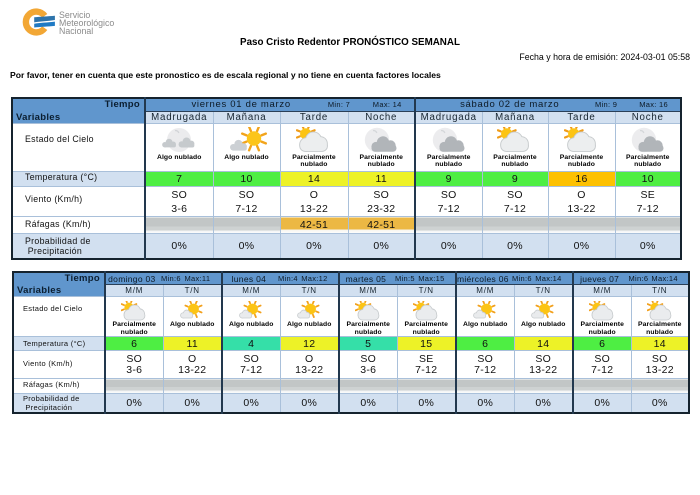 The width and height of the screenshot is (700, 495). Describe the element at coordinates (76, 31) in the screenshot. I see `svg-text: Nacional` at that location.